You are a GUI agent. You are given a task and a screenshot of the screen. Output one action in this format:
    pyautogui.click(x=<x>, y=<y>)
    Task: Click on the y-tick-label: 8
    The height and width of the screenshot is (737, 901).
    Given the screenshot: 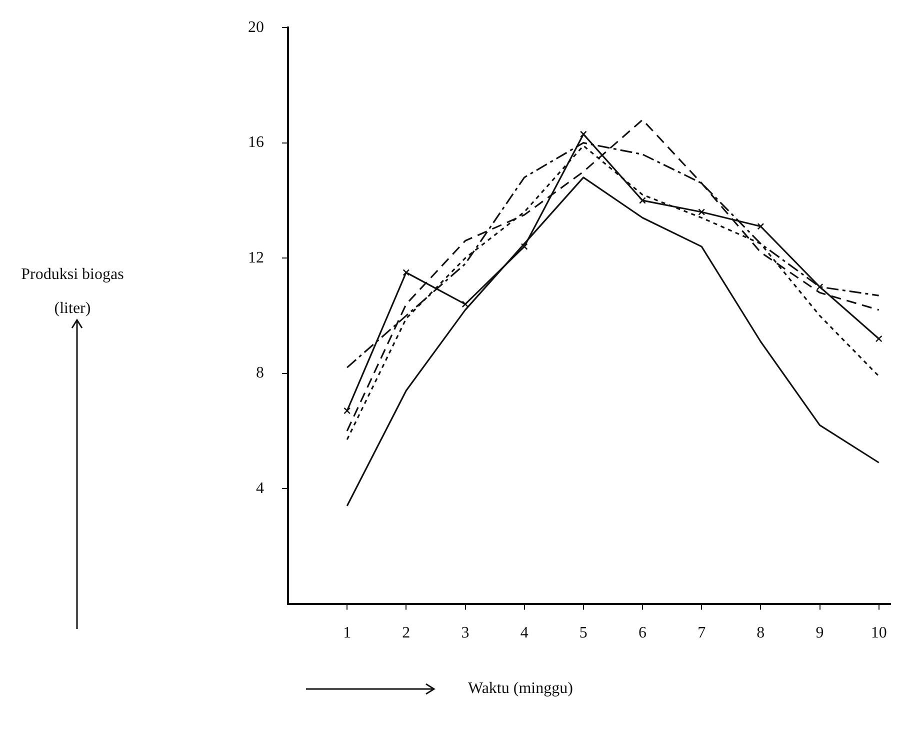 What is the action you would take?
    pyautogui.click(x=260, y=373)
    